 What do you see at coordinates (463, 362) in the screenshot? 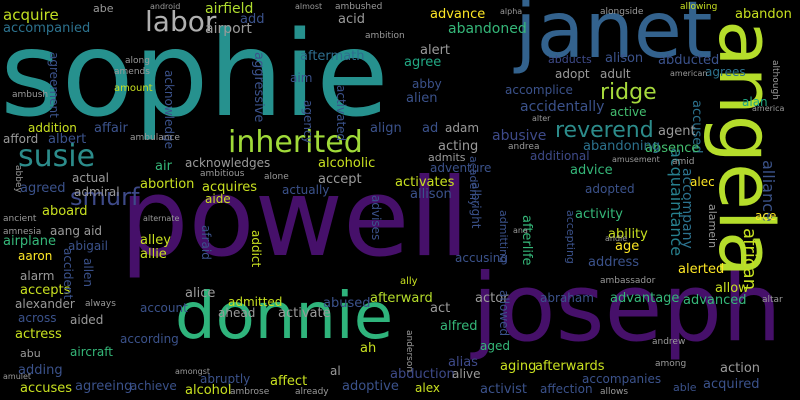
I see `cloud-word: alias` at bounding box center [463, 362].